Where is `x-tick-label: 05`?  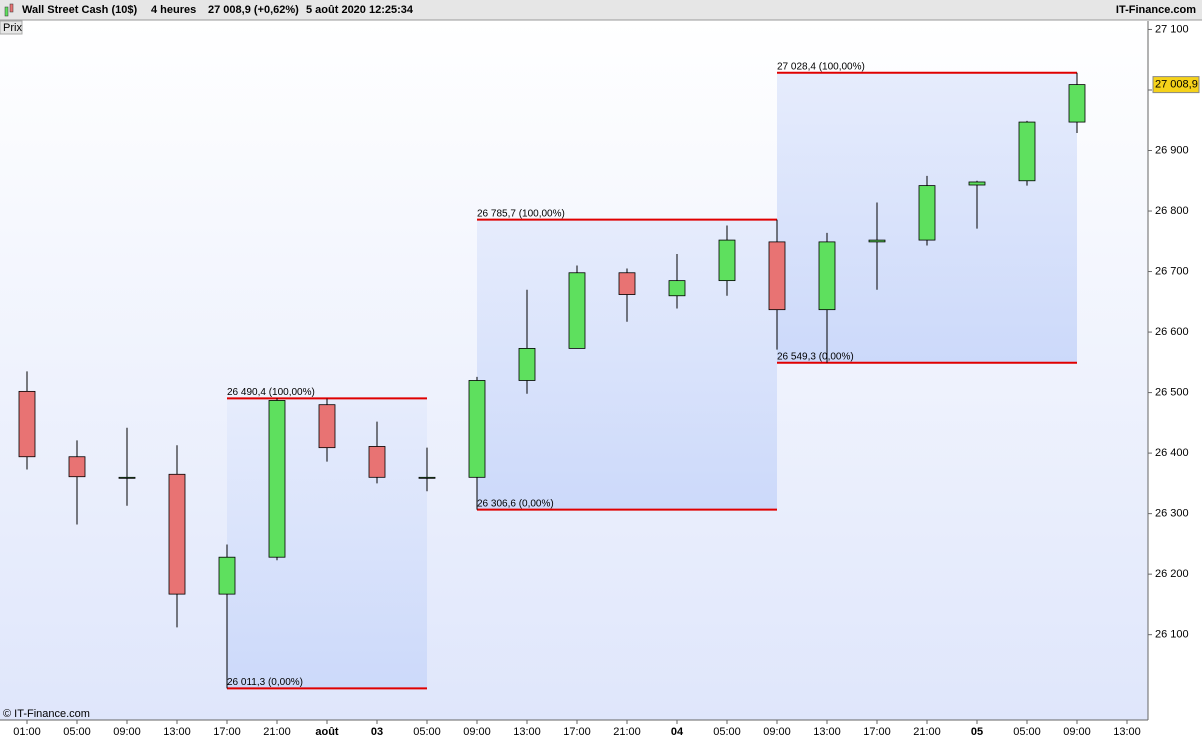
x-tick-label: 05 is located at coordinates (977, 732).